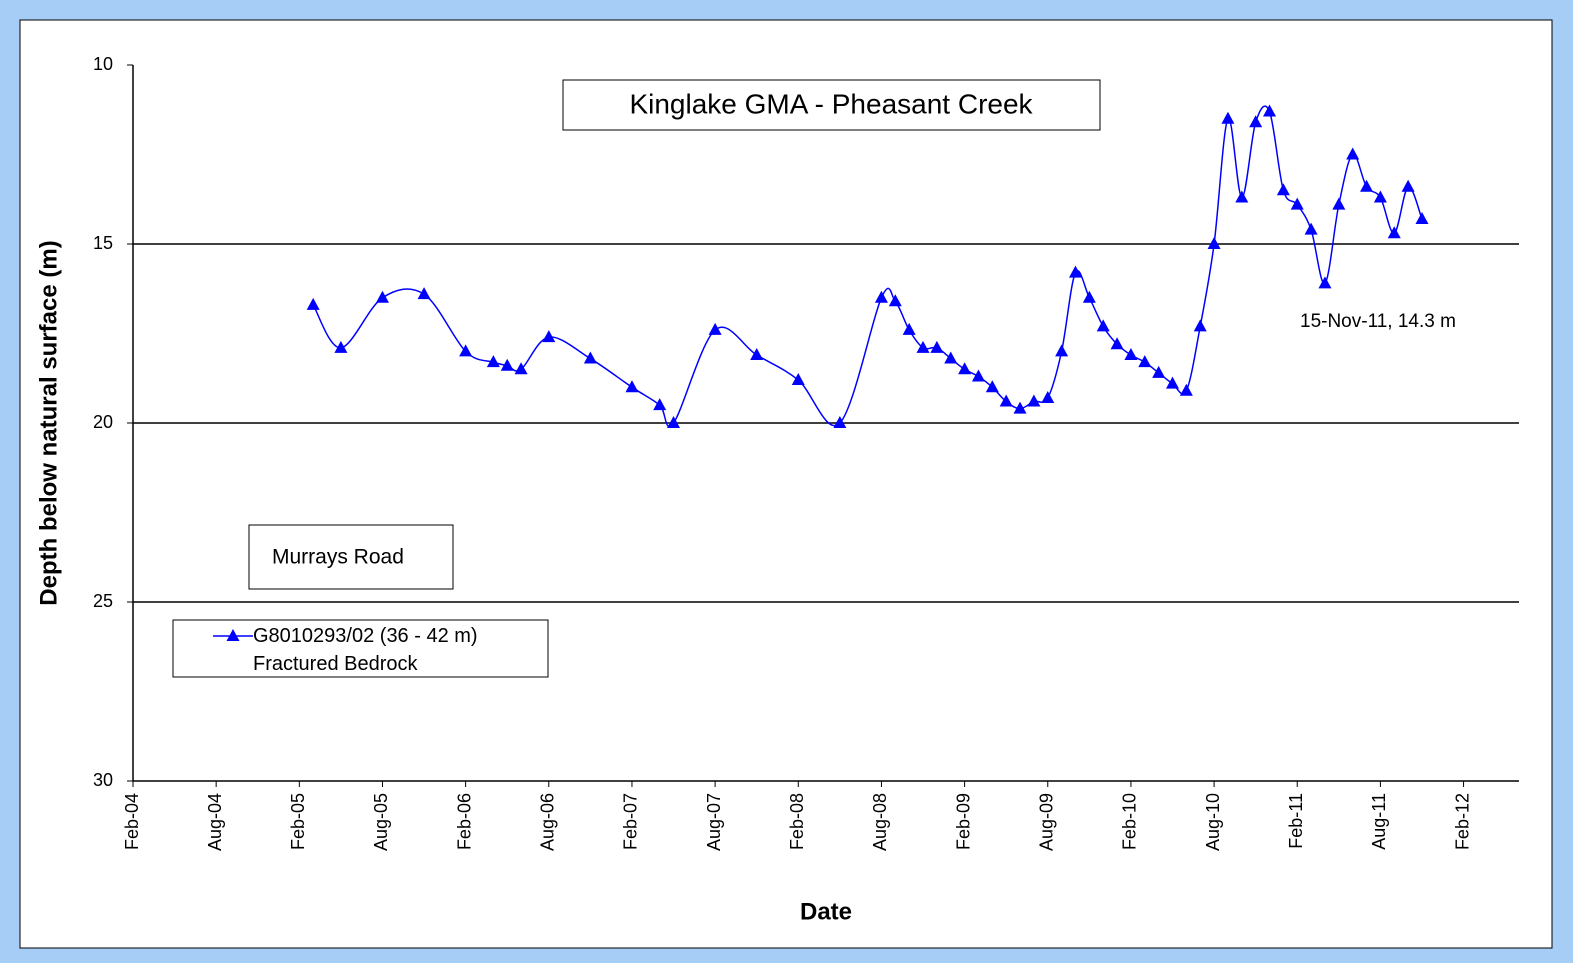  Describe the element at coordinates (381, 822) in the screenshot. I see `x-tick-label: Aug-05` at that location.